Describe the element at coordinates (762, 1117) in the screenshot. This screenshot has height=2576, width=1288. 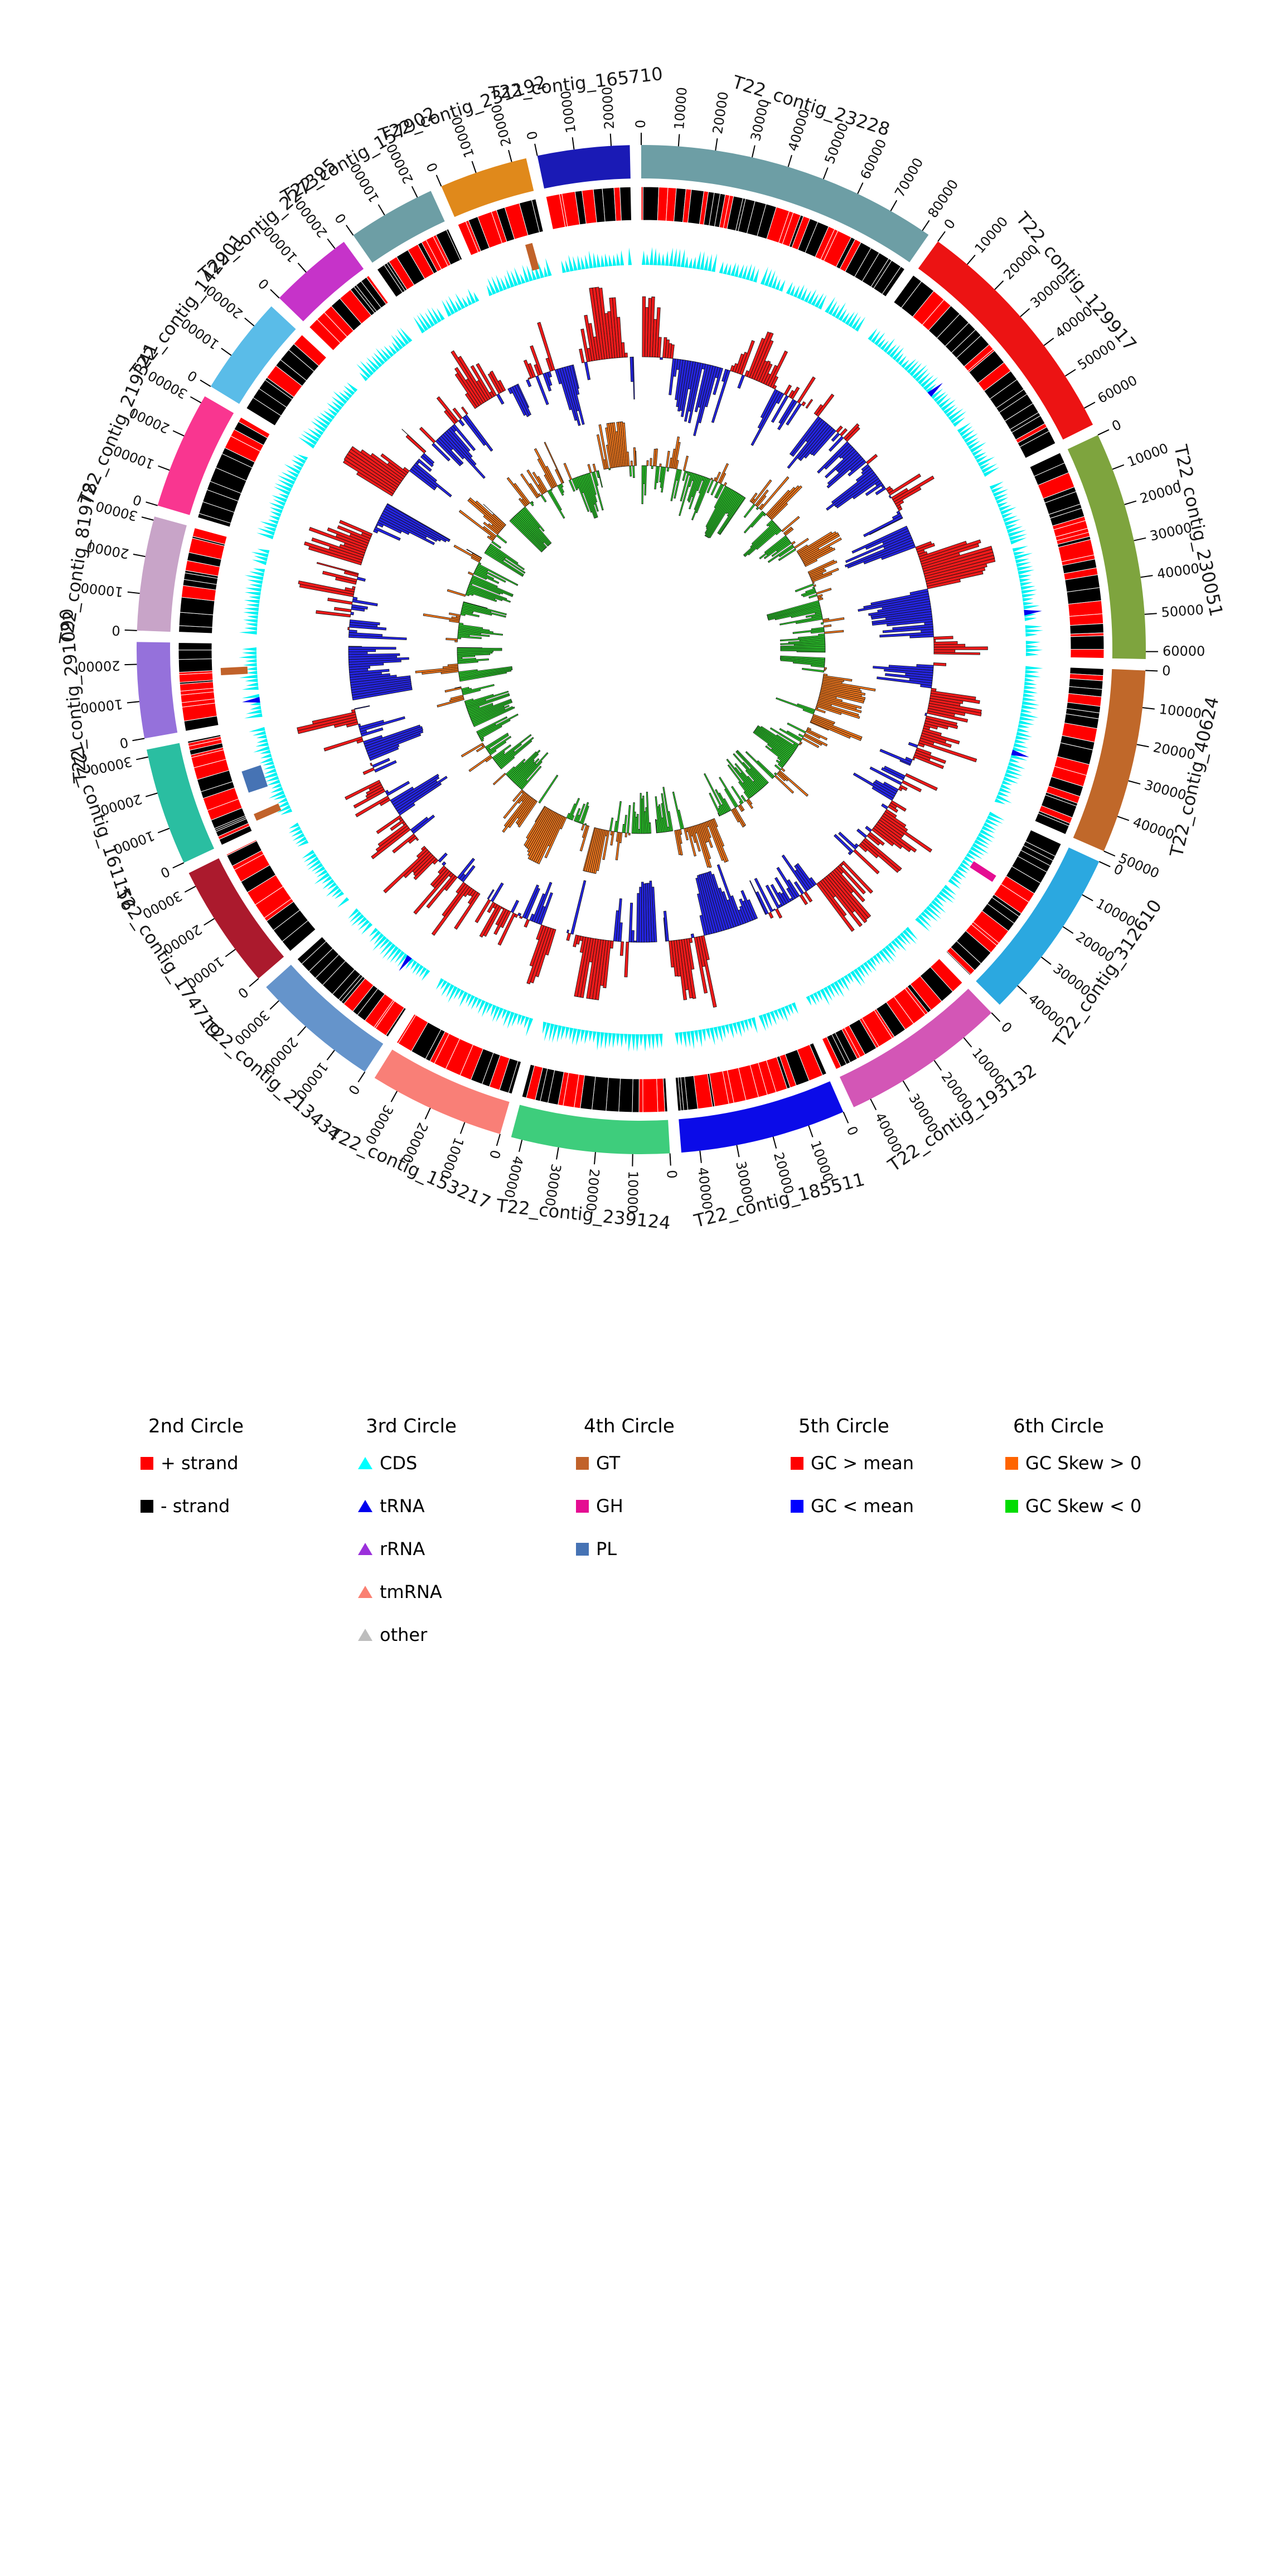
I see `contig-arc` at that location.